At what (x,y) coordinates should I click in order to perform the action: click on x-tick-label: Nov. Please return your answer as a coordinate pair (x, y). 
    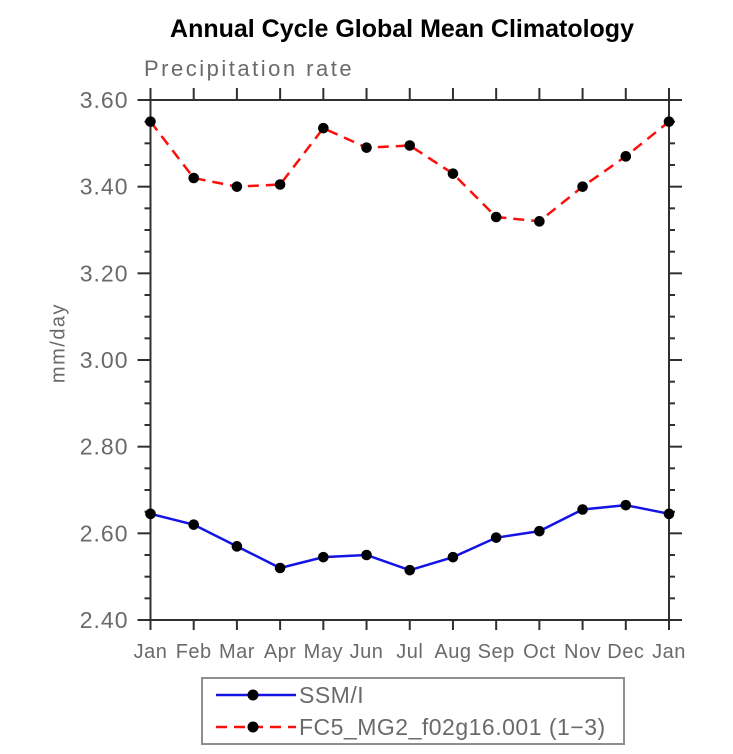
    Looking at the image, I should click on (582, 652).